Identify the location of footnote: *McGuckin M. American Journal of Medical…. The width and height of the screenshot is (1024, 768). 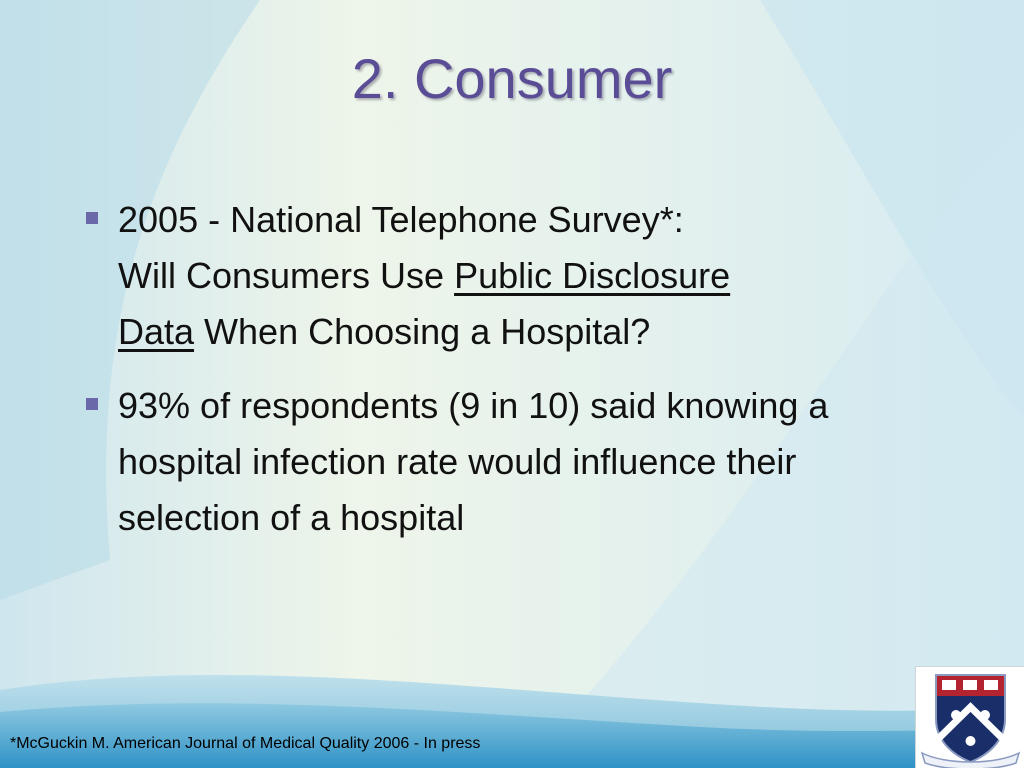
(245, 743).